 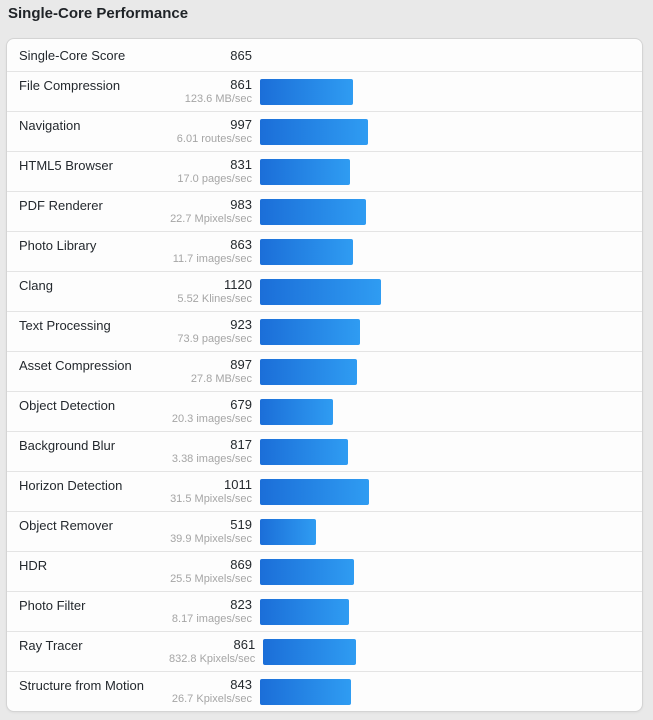 I want to click on workload-rate: 3.38 images/sec, so click(x=211, y=459).